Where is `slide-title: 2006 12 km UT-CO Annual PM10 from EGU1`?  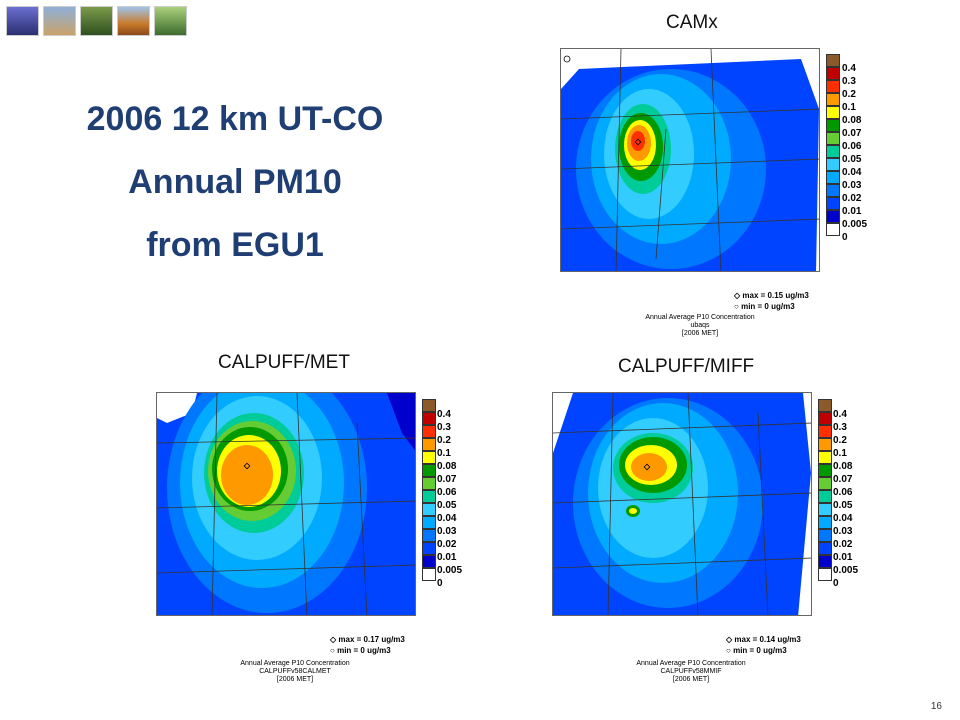
slide-title: 2006 12 km UT-CO Annual PM10 from EGU1 is located at coordinates (235, 182).